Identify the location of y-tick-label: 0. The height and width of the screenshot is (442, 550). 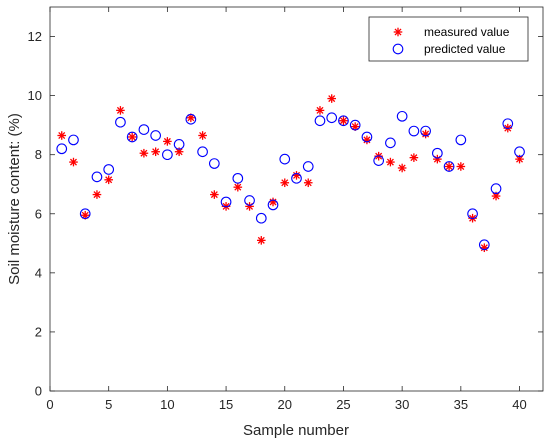
(38, 391).